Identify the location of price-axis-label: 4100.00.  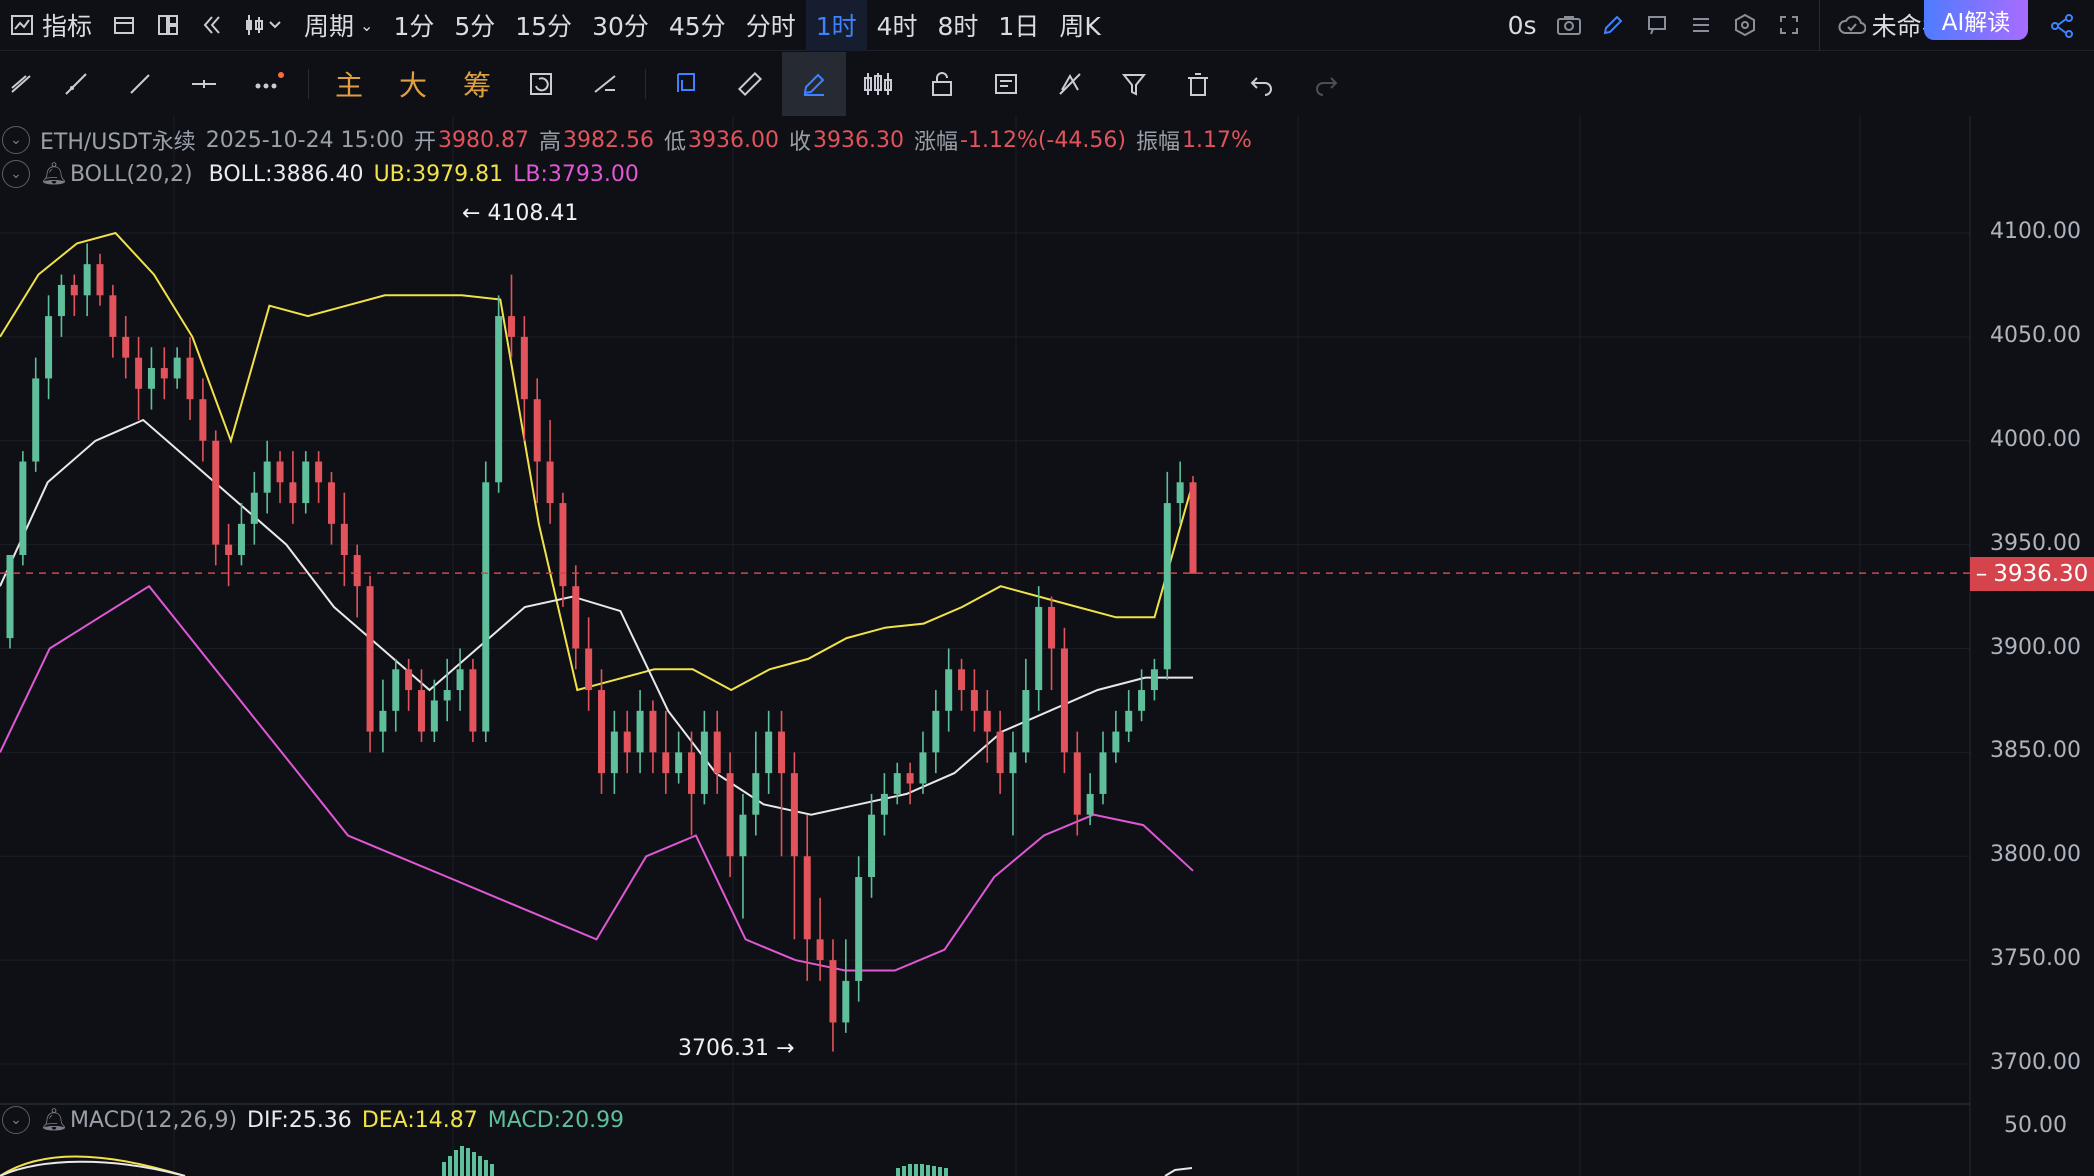
(2035, 231).